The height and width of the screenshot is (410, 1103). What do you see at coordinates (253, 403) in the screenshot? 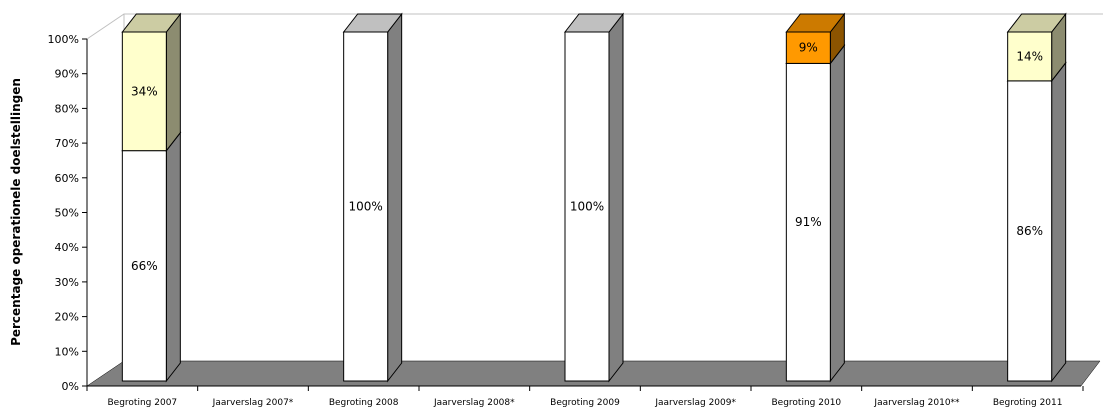
I see `x-tick-label: Jaarverslag 2007*` at bounding box center [253, 403].